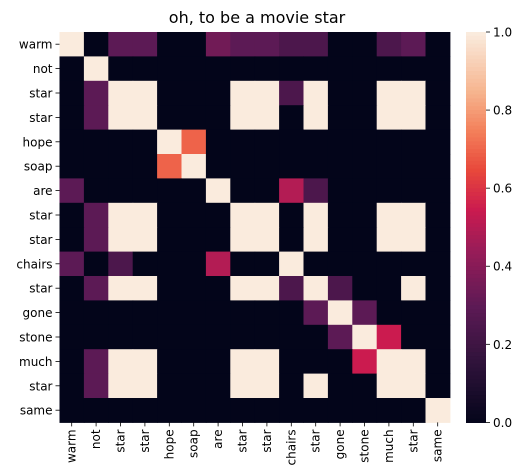 This screenshot has height=475, width=528. Describe the element at coordinates (489, 228) in the screenshot. I see `colorbar: 0.0 0.2 0.4 0.6 0.8 1.0` at that location.